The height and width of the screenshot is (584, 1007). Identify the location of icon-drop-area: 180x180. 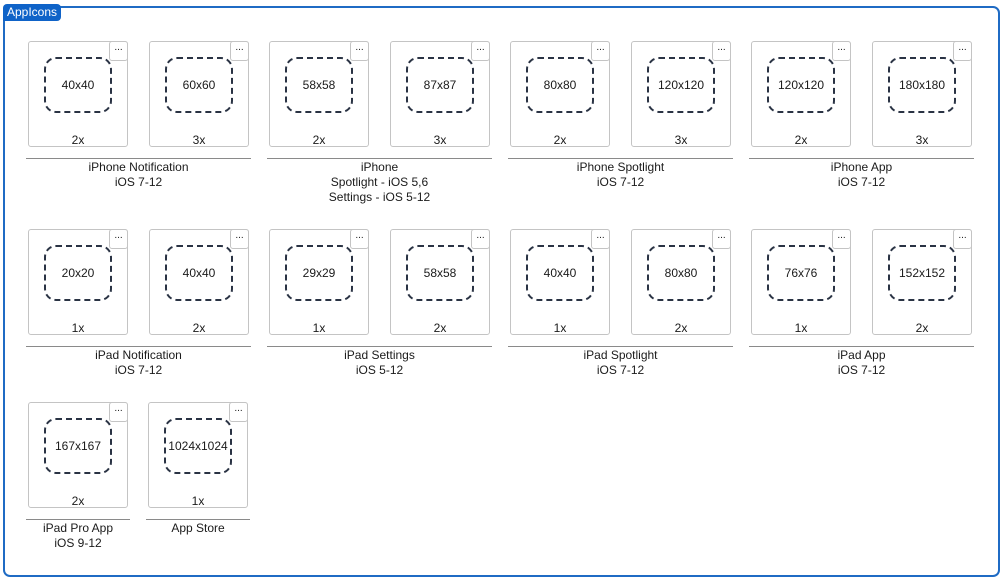
(922, 85).